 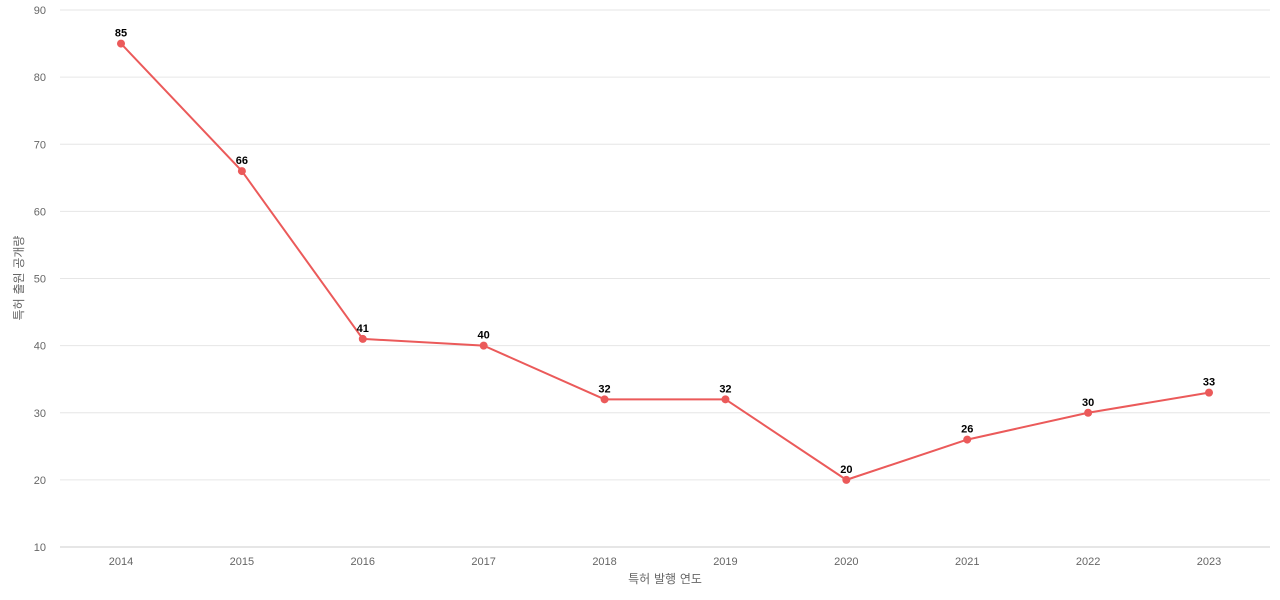 What do you see at coordinates (725, 562) in the screenshot?
I see `x-tick-label: 2019` at bounding box center [725, 562].